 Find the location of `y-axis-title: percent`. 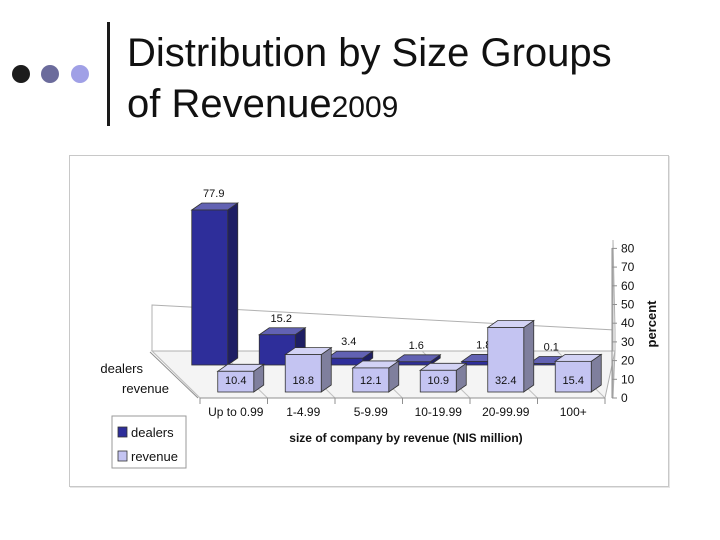

y-axis-title: percent is located at coordinates (651, 324).